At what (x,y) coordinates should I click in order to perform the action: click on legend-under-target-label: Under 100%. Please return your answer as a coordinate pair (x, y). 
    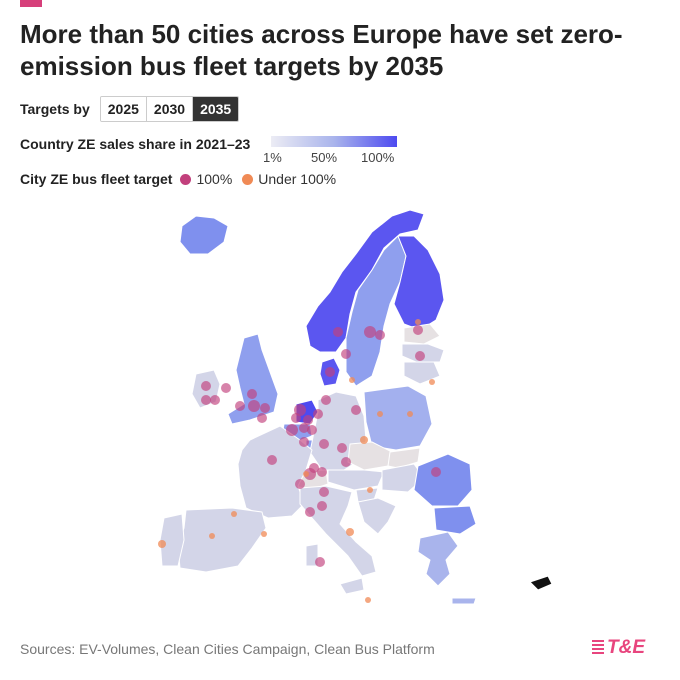
    Looking at the image, I should click on (297, 179).